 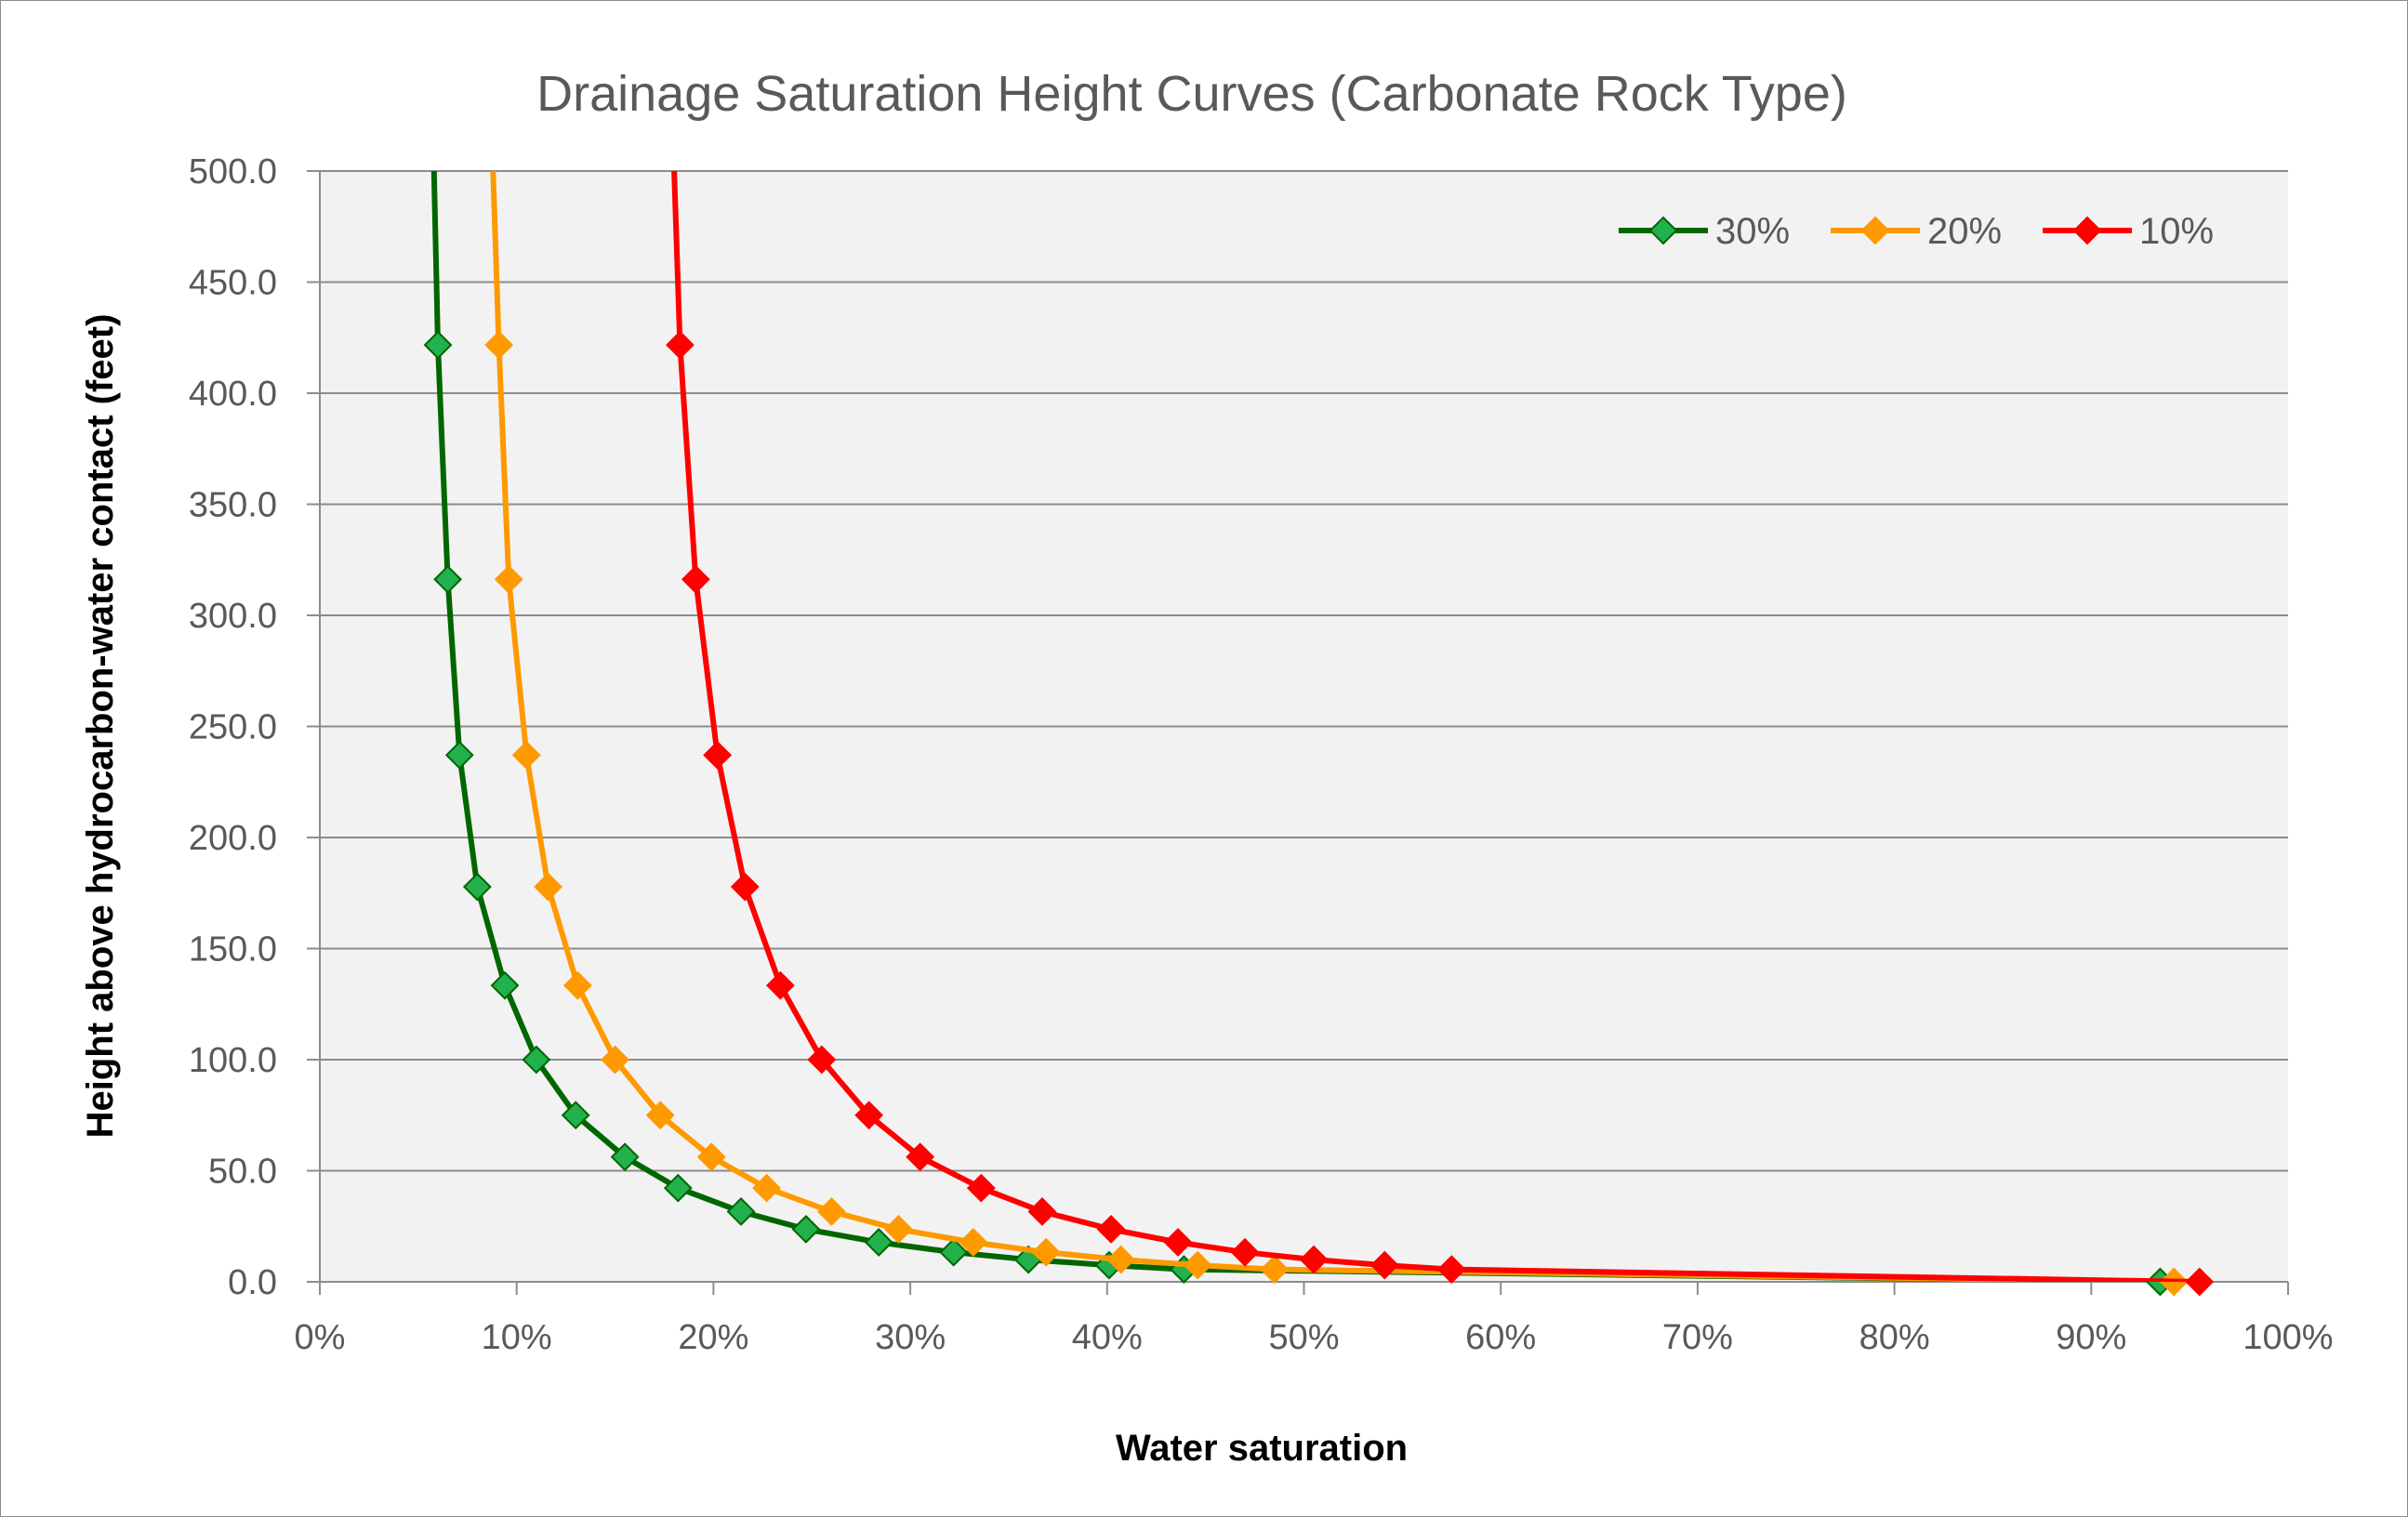 What do you see at coordinates (233, 950) in the screenshot?
I see `y-tick-label-3: 150.0` at bounding box center [233, 950].